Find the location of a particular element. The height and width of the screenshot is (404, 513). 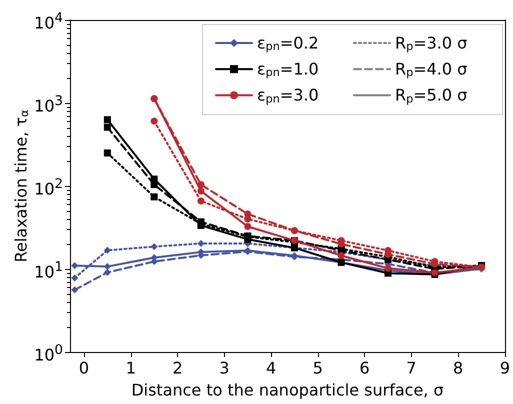

y-axis-title: Relaxation time, τα is located at coordinates (21, 186).